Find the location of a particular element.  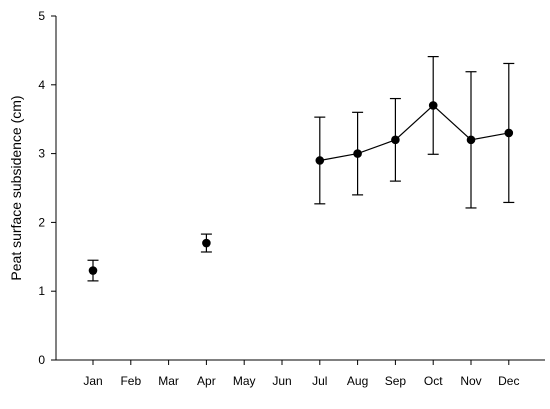

data-point-jul is located at coordinates (320, 160).